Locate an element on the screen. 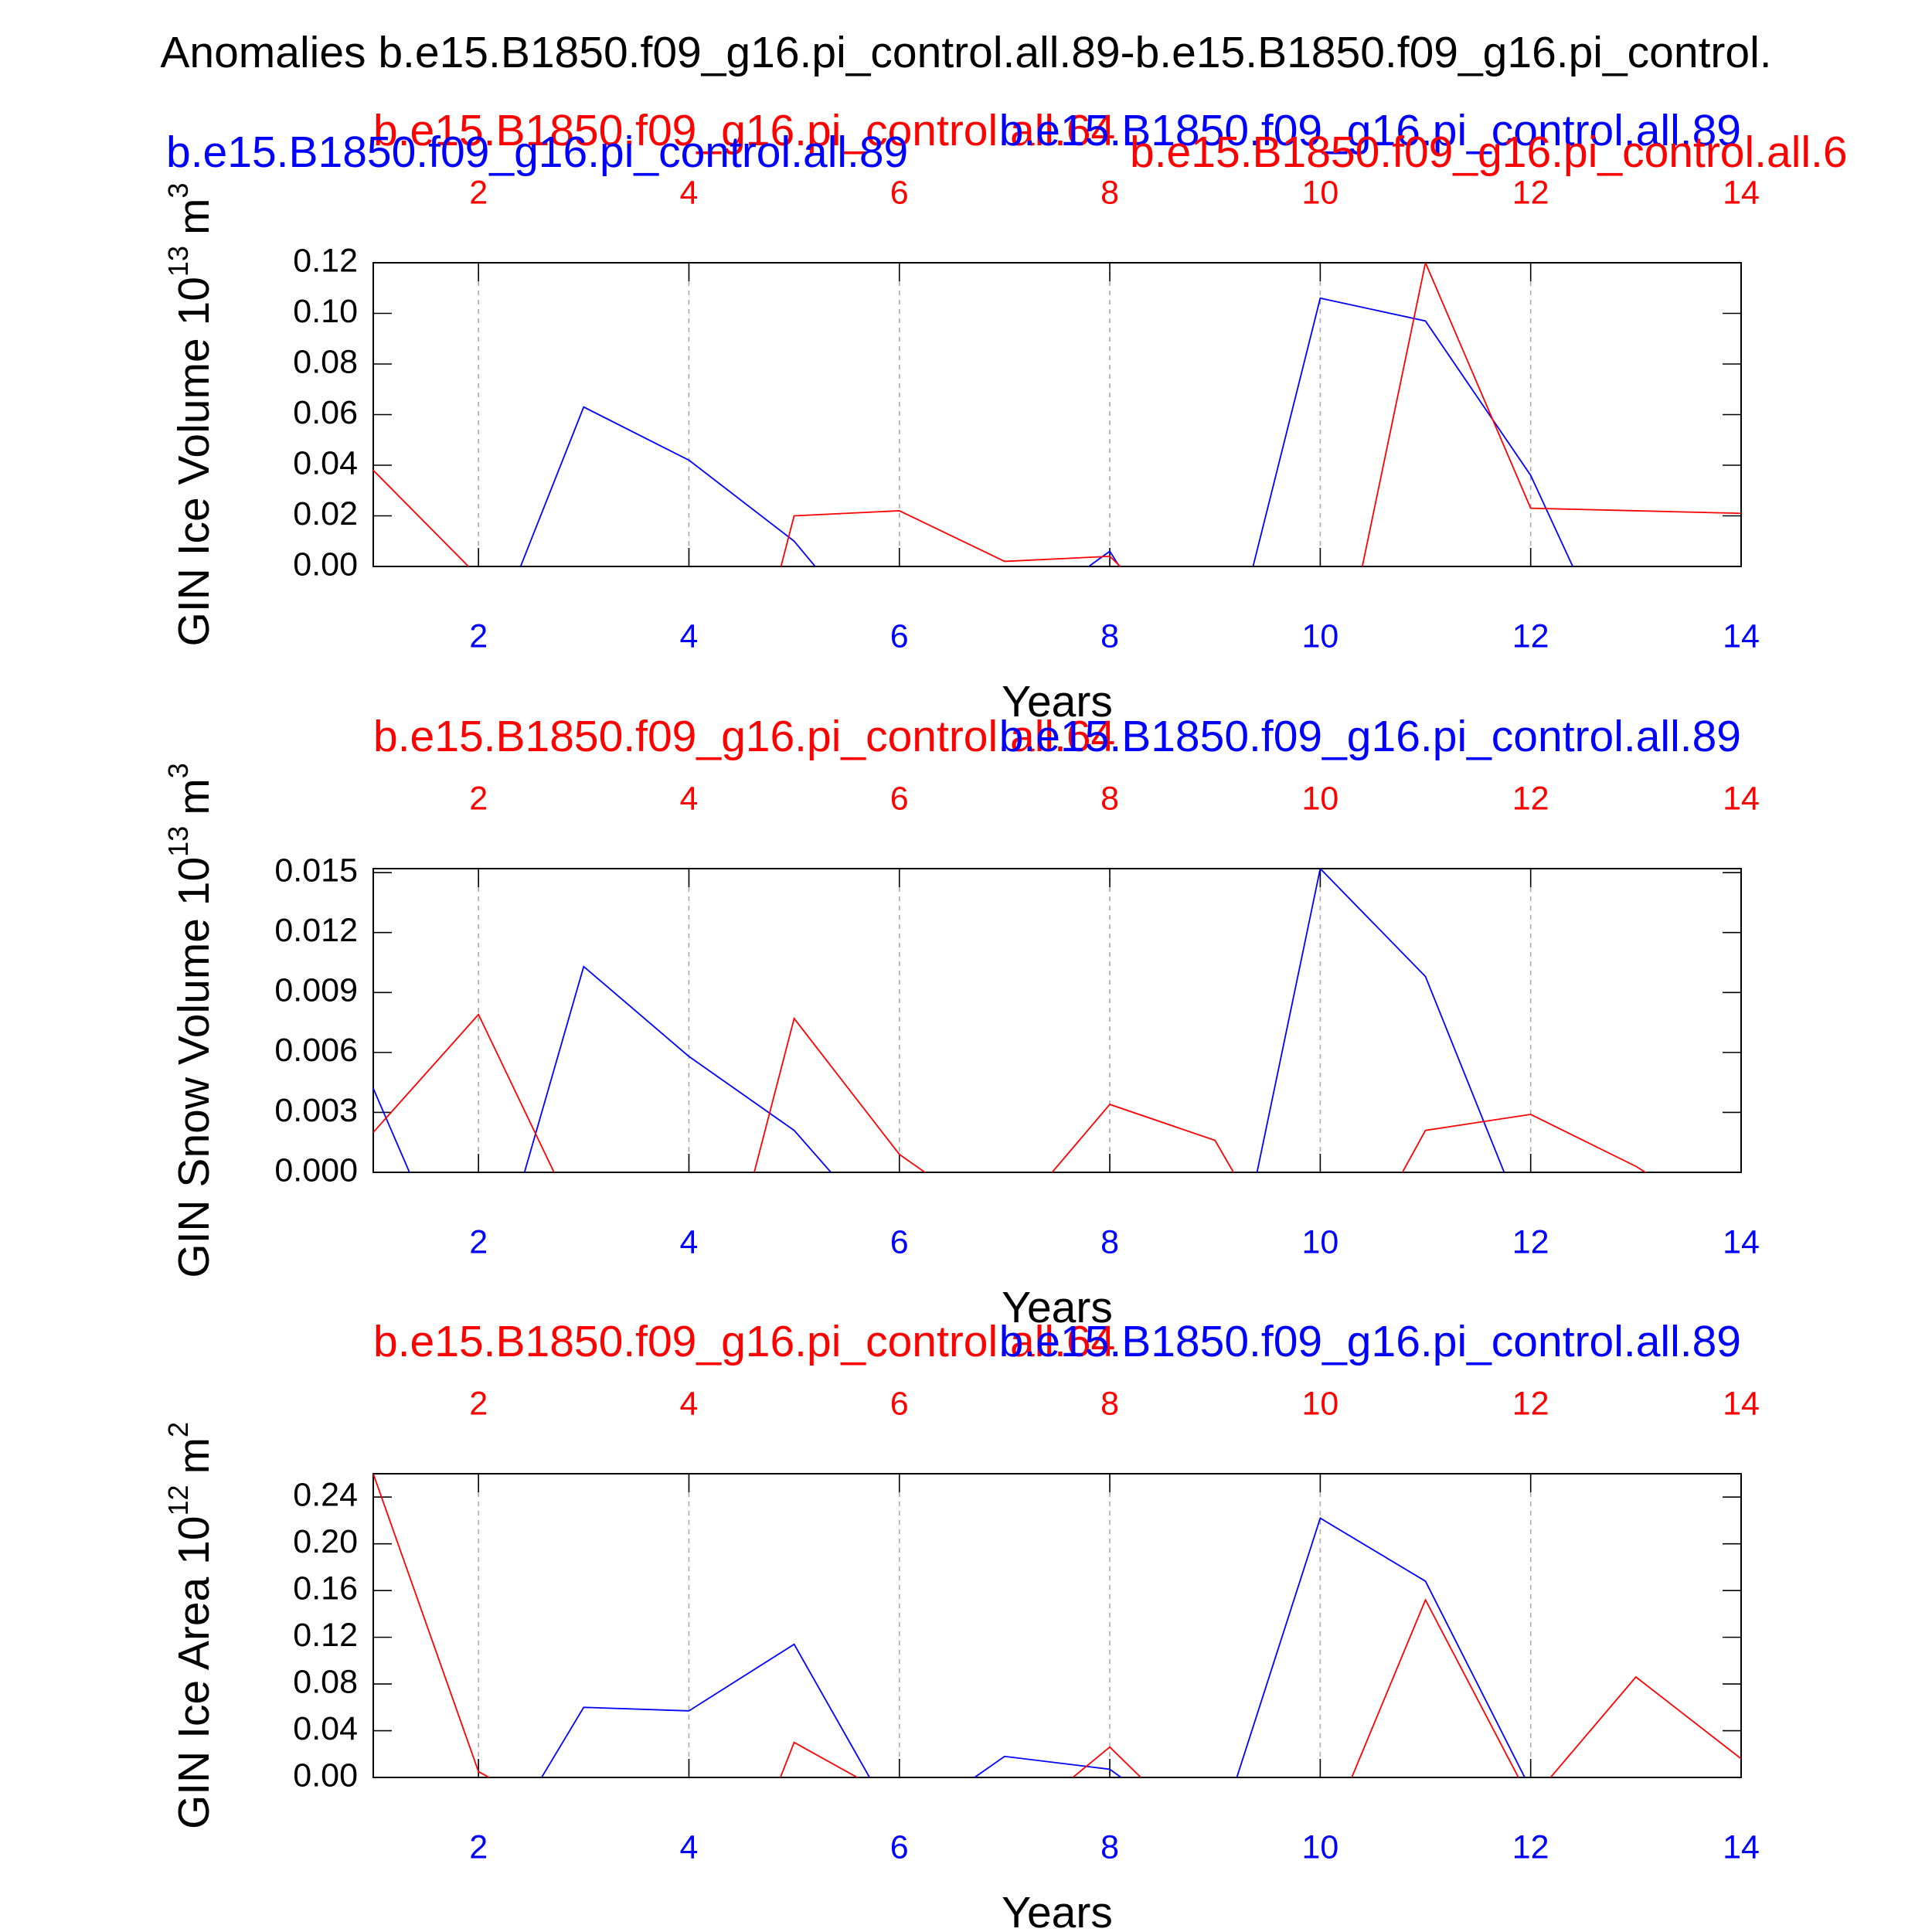  y-tick-label: 0.02 is located at coordinates (326, 514).